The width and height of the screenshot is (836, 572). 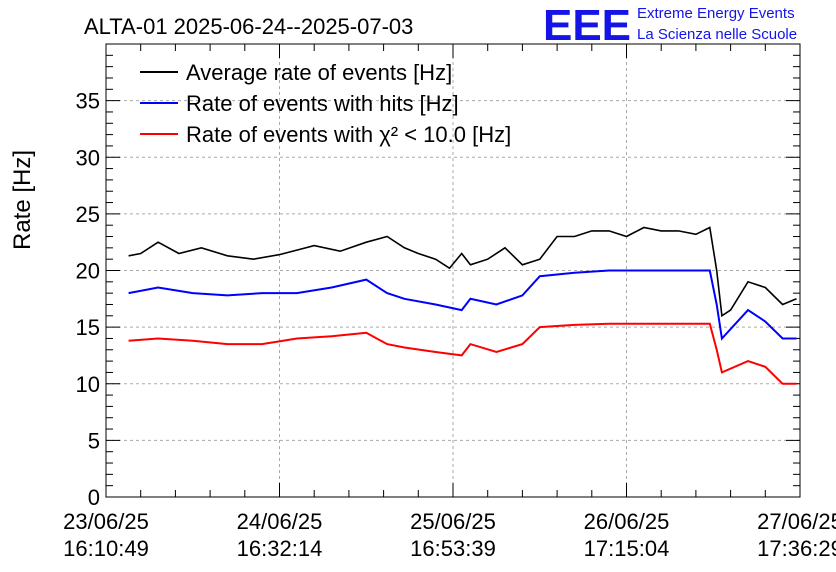 I want to click on y-tick-label: 35, so click(x=88, y=101).